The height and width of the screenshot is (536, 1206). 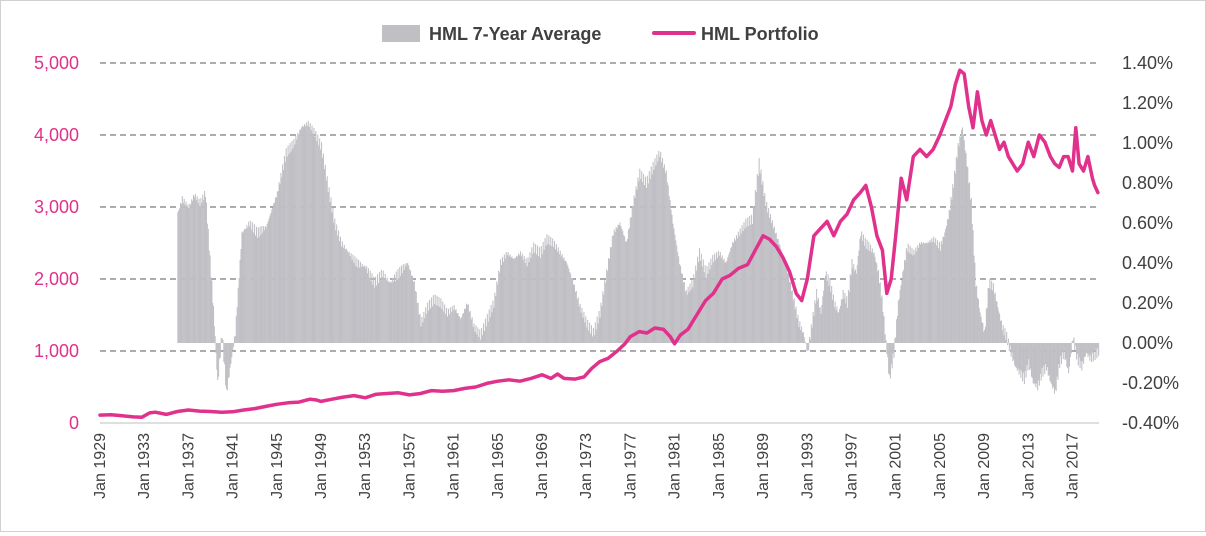 I want to click on legend-swatch-area, so click(x=401, y=33).